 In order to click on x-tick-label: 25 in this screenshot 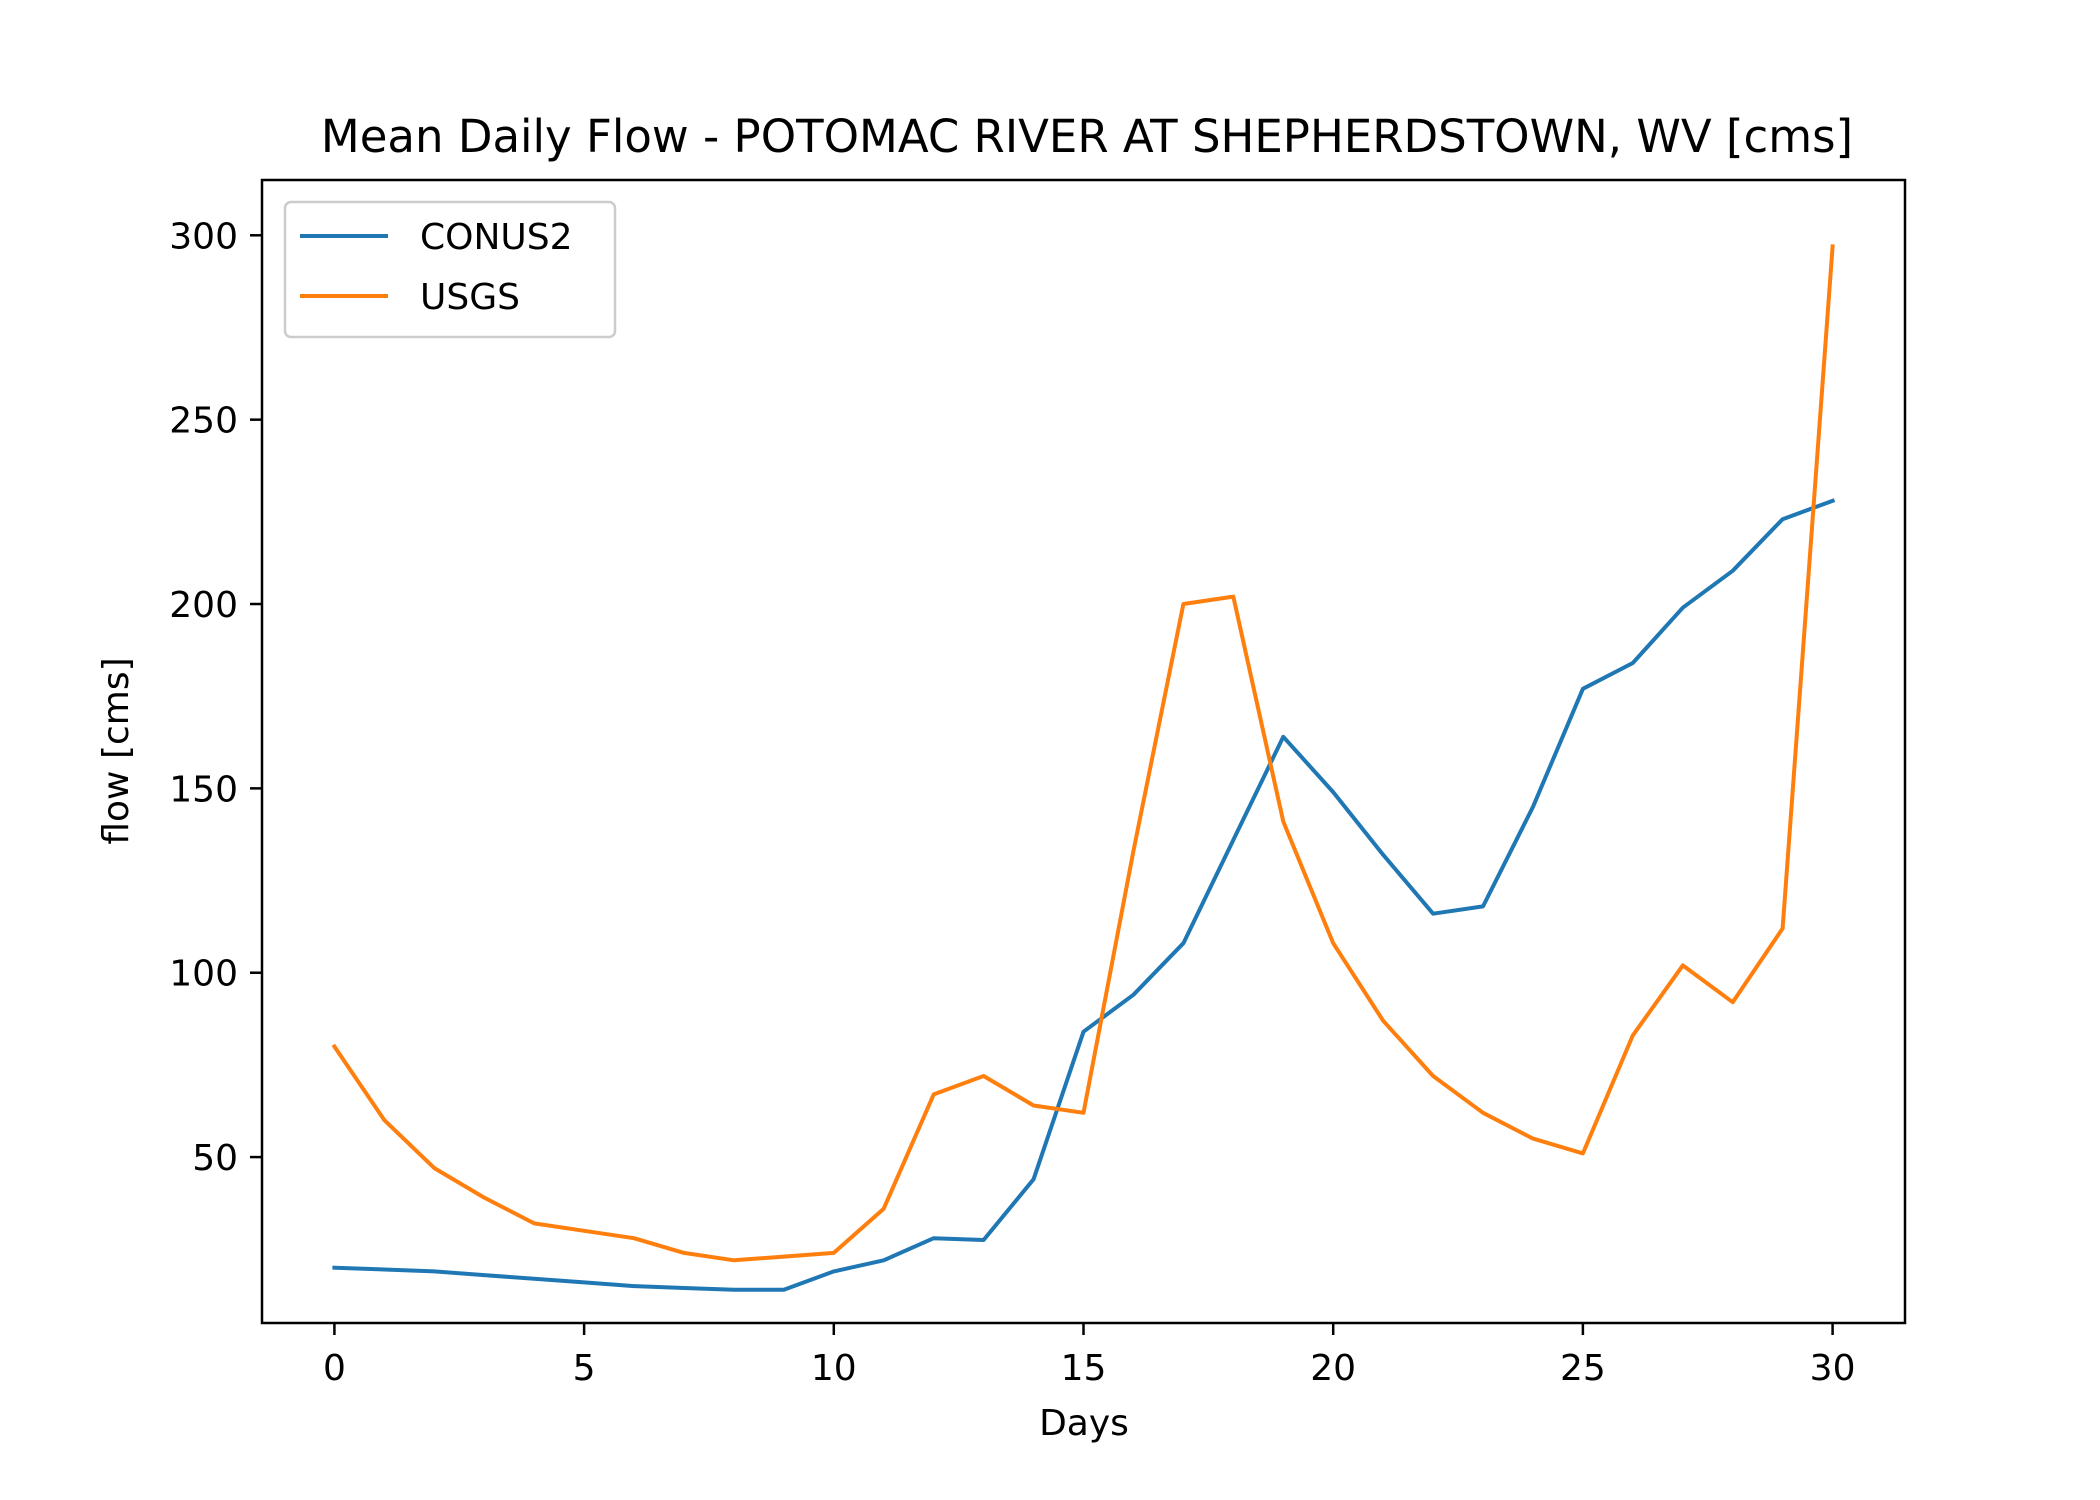, I will do `click(1583, 1368)`.